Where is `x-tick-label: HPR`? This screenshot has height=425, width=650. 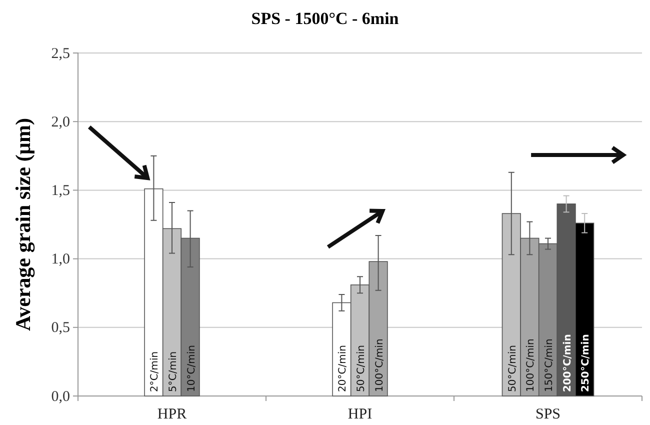
x-tick-label: HPR is located at coordinates (172, 414).